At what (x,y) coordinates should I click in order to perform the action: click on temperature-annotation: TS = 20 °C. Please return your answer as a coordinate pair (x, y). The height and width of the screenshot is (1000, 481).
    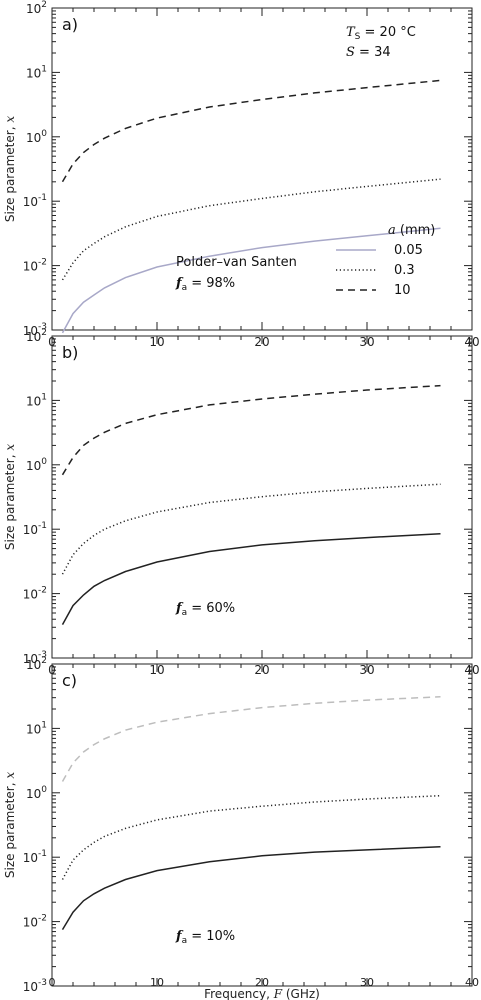
    Looking at the image, I should click on (381, 33).